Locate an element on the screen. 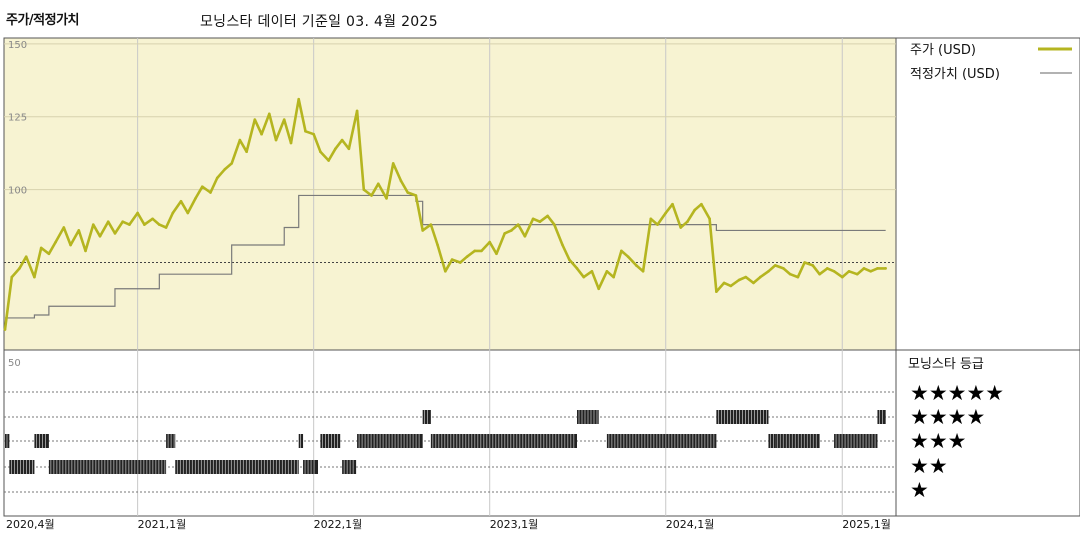  chart-title: 주가/적정가치 is located at coordinates (43, 20).